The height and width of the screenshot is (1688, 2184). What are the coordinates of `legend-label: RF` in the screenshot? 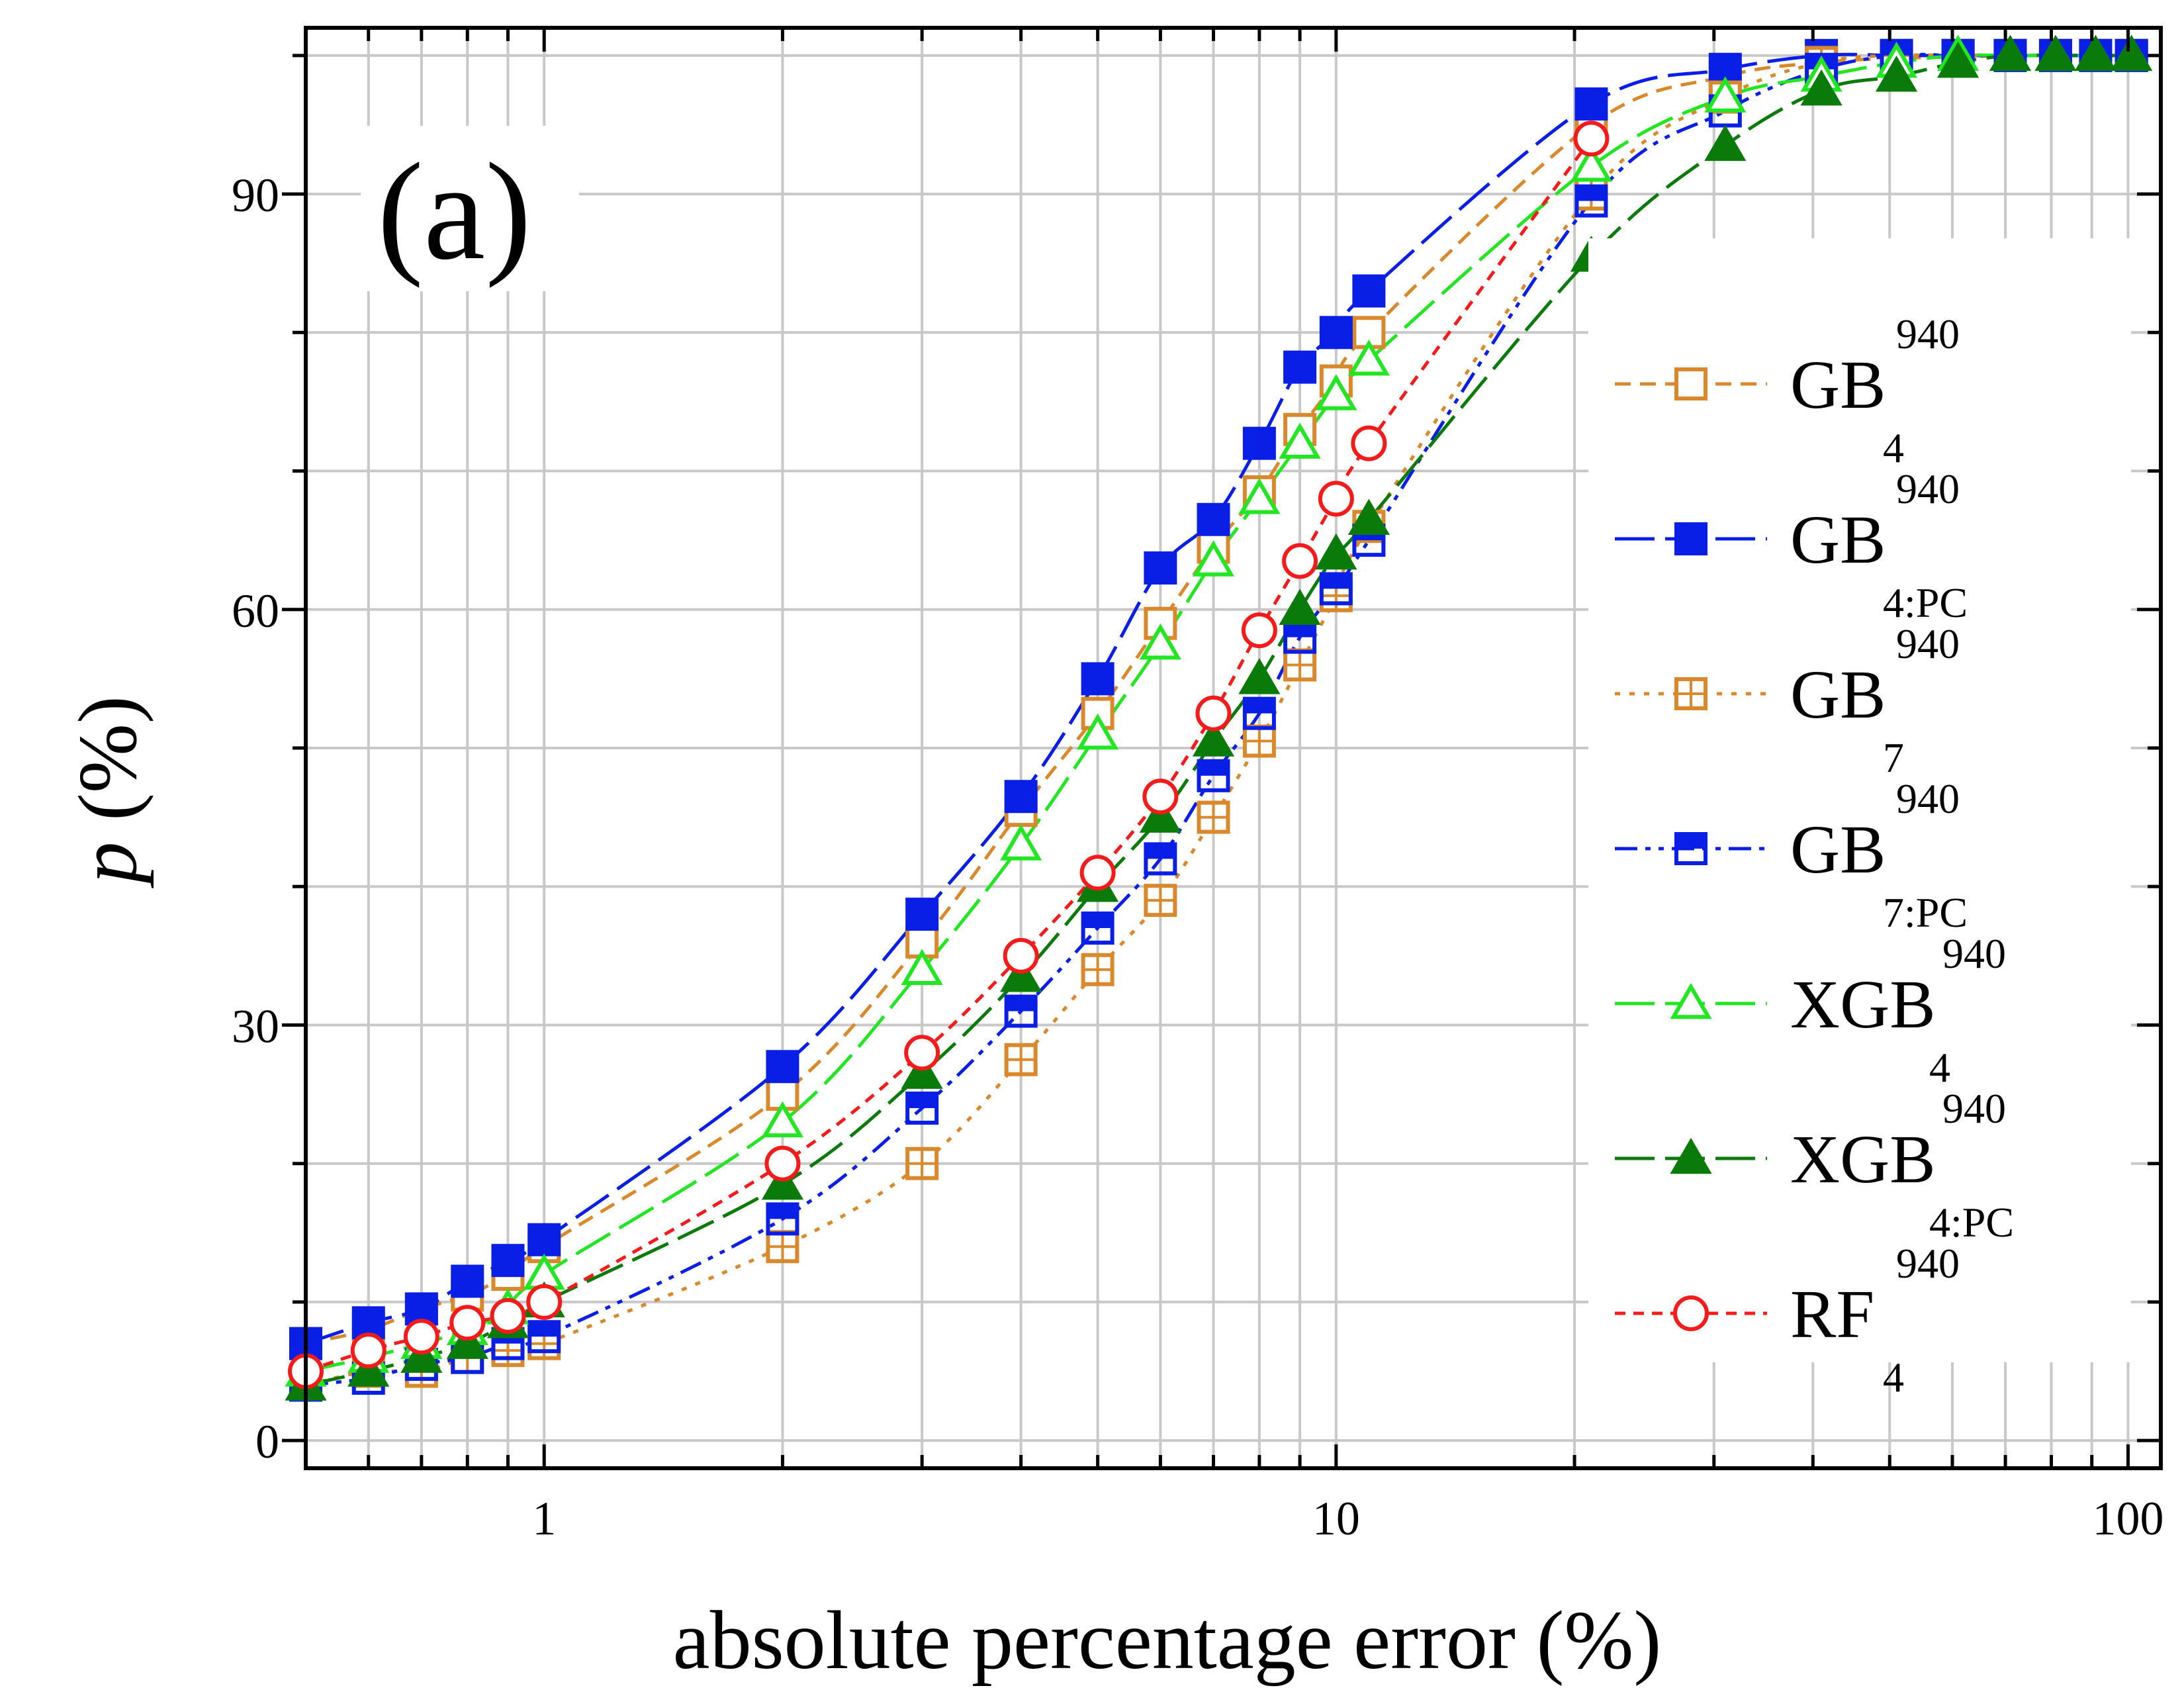 It's located at (1832, 1314).